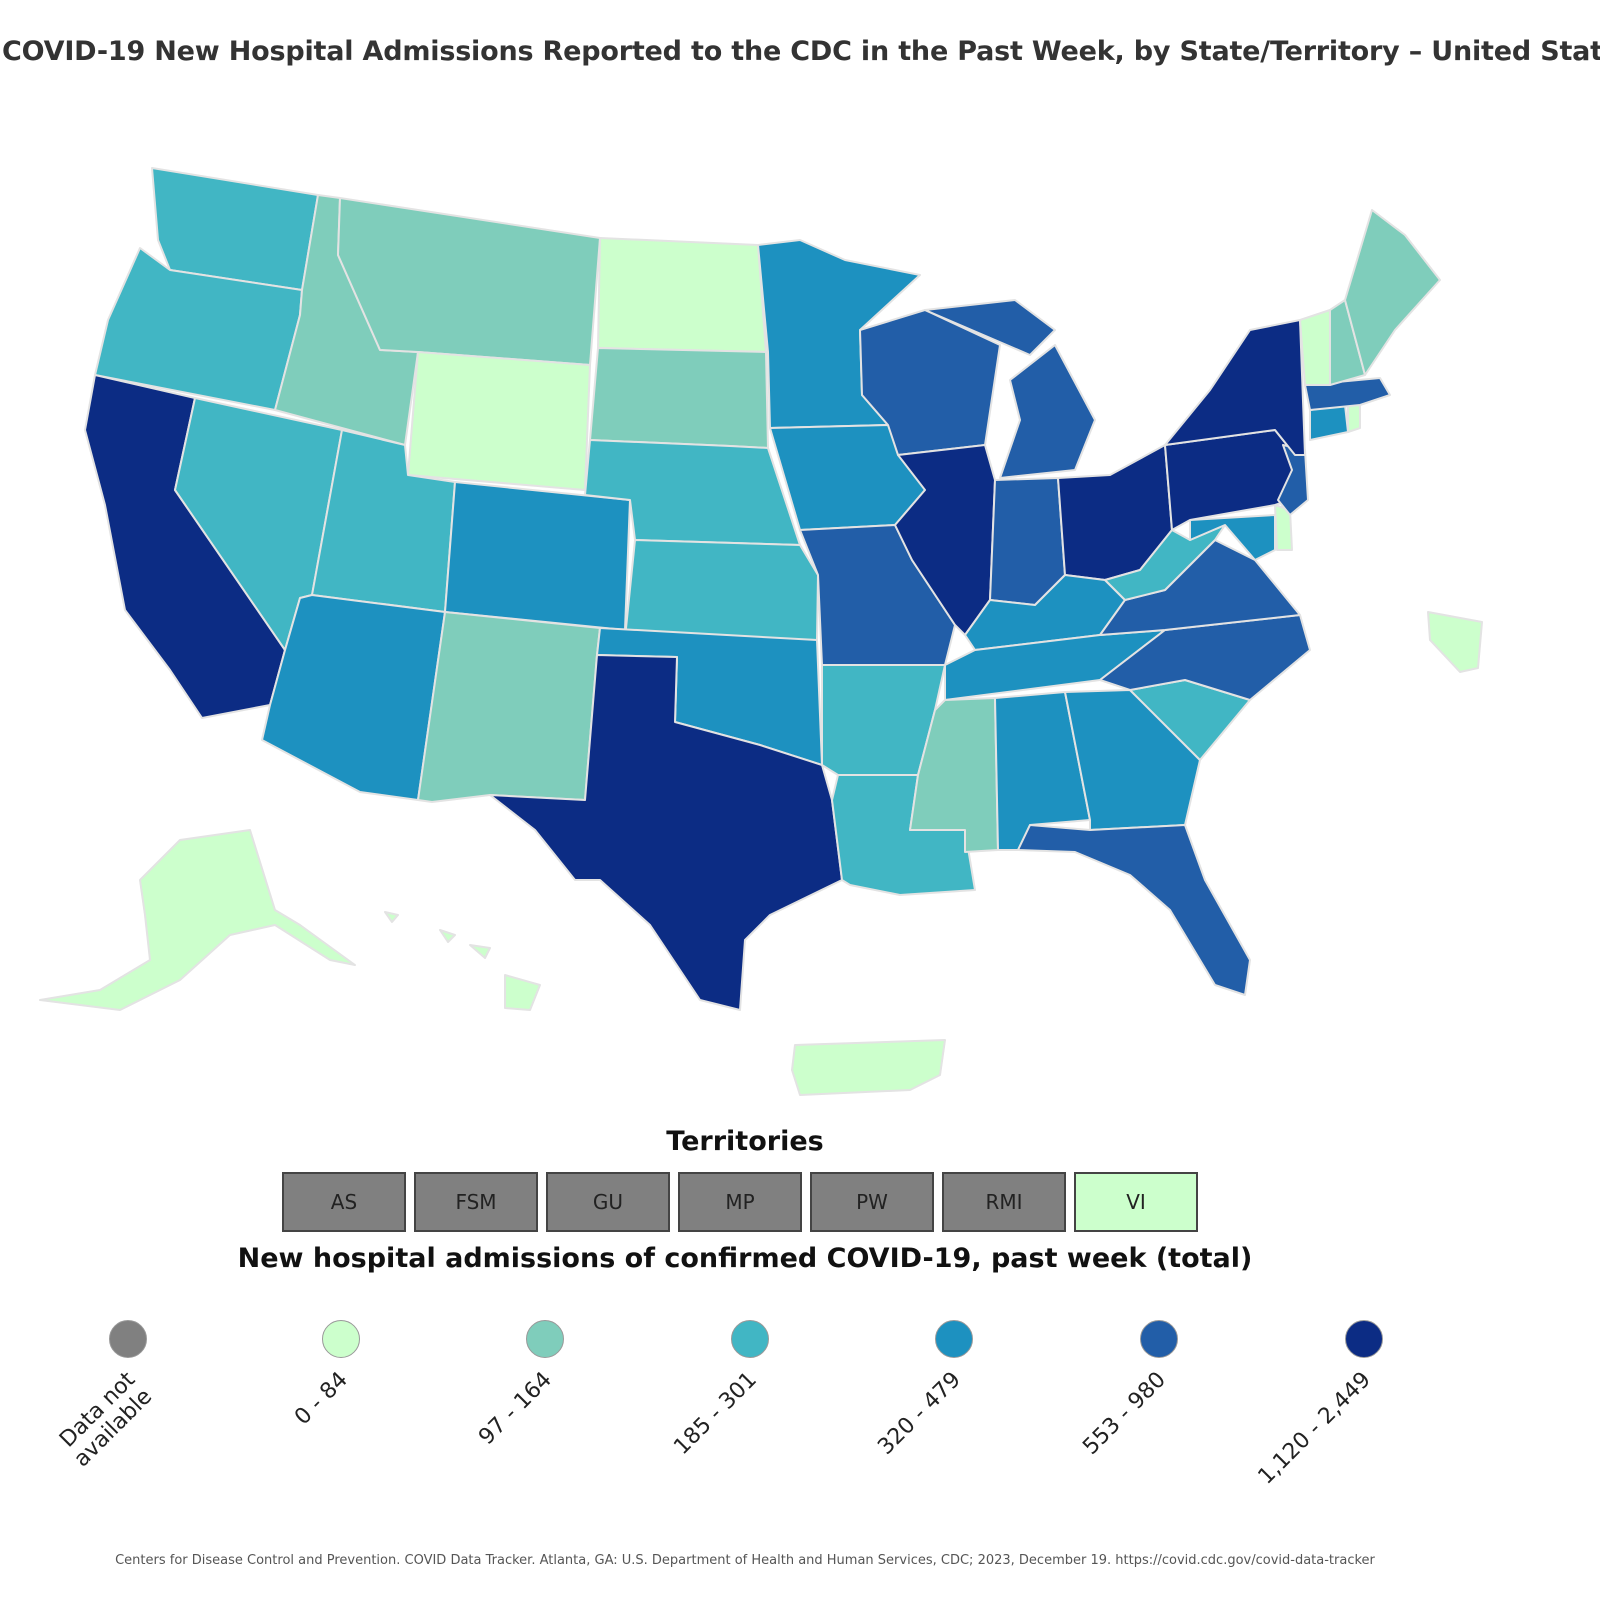 This screenshot has height=1617, width=1600. Describe the element at coordinates (197, 920) in the screenshot. I see `state-alaska` at that location.